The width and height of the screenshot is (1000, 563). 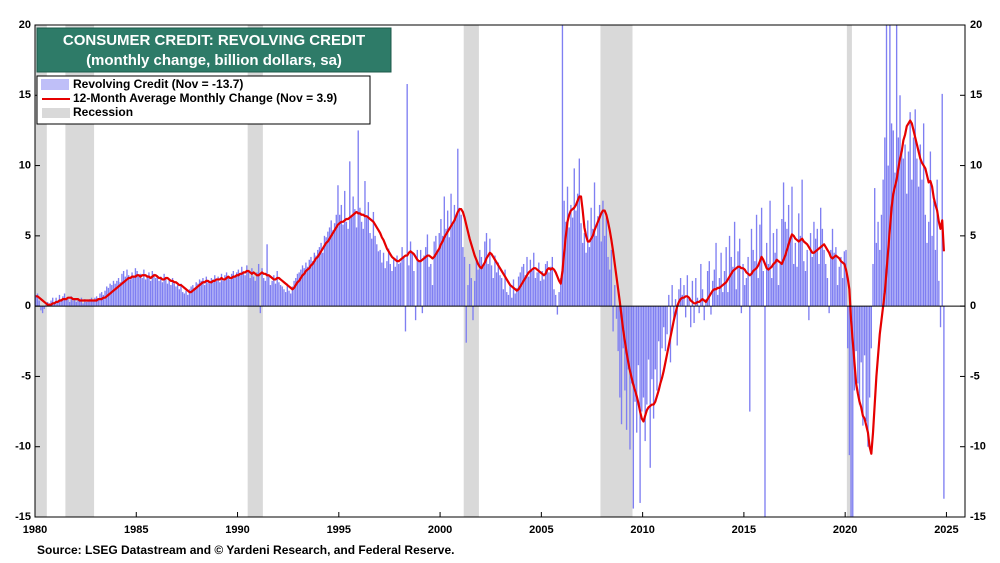 I want to click on recession-band, so click(x=41, y=271).